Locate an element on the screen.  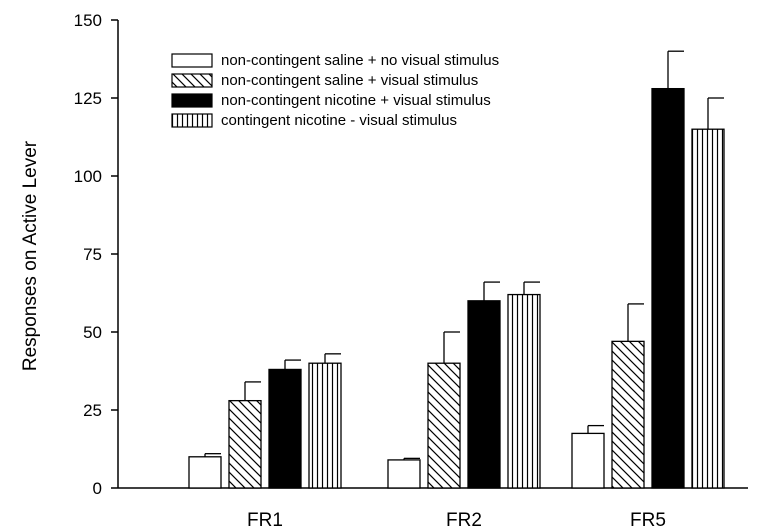
y-tick-label: 0 is located at coordinates (97, 488).